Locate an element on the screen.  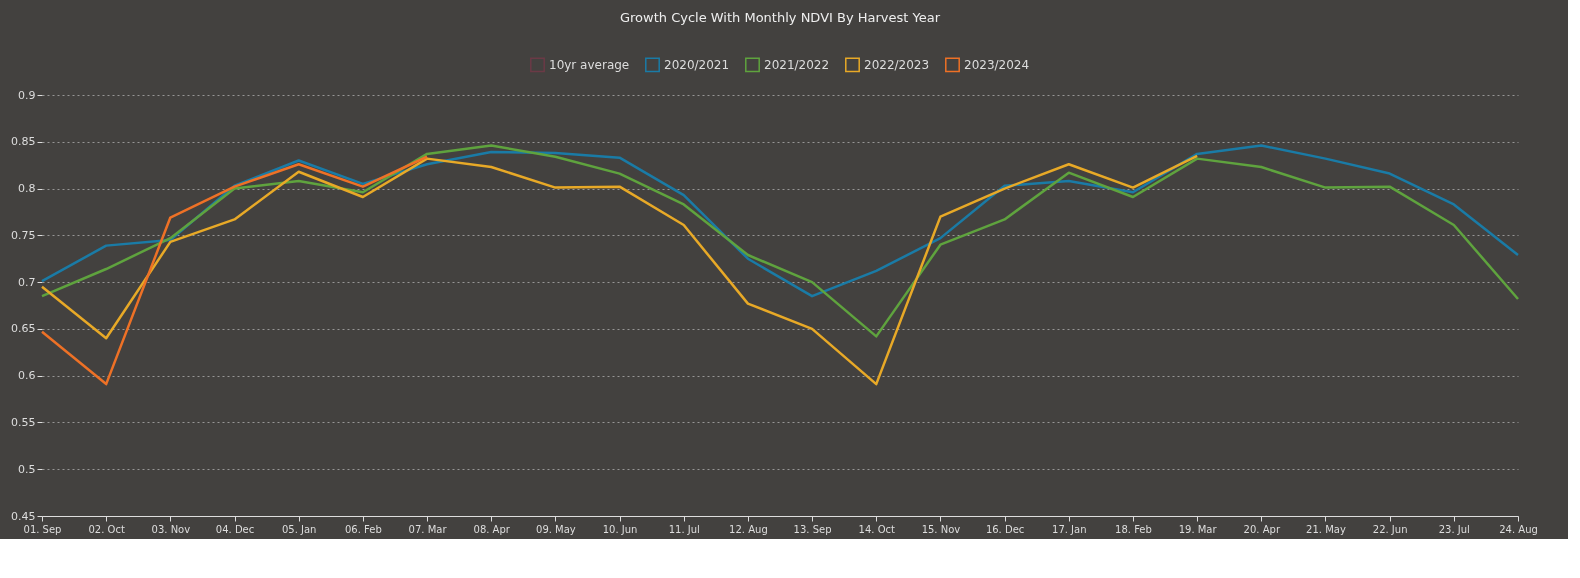
x-tick-label: 03. Nov is located at coordinates (171, 529).